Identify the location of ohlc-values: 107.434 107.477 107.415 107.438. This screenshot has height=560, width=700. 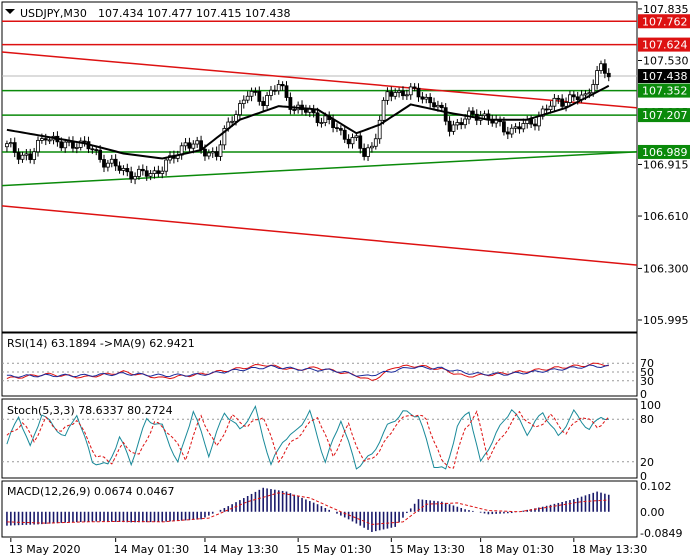
(194, 13).